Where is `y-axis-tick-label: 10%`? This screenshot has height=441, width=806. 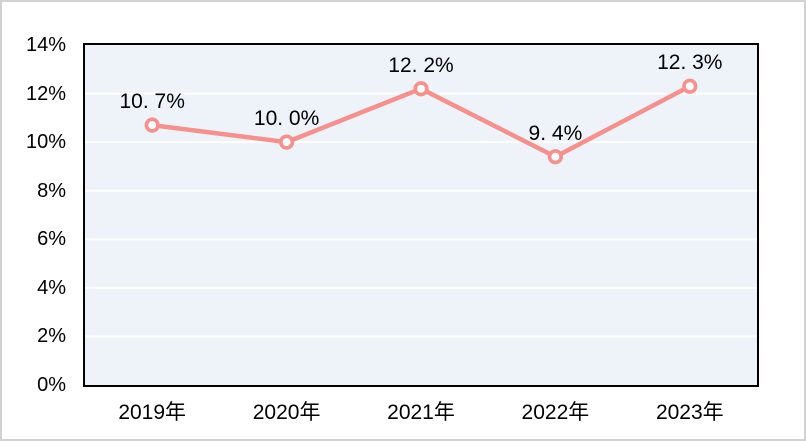
y-axis-tick-label: 10% is located at coordinates (45, 142).